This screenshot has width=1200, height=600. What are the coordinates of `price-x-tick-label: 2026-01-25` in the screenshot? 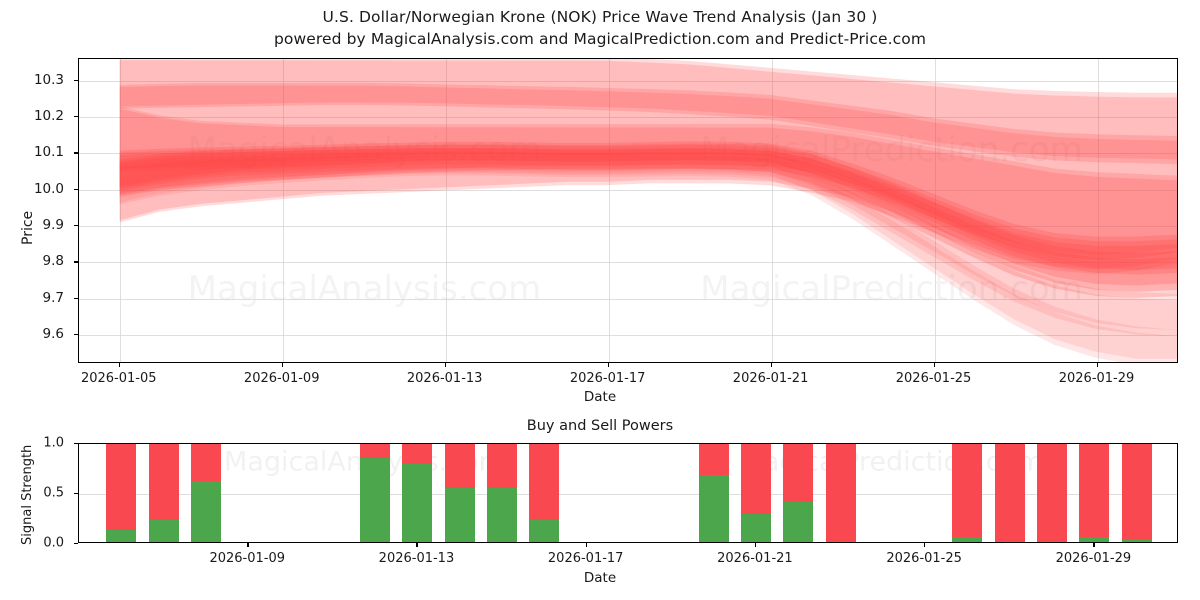 It's located at (933, 378).